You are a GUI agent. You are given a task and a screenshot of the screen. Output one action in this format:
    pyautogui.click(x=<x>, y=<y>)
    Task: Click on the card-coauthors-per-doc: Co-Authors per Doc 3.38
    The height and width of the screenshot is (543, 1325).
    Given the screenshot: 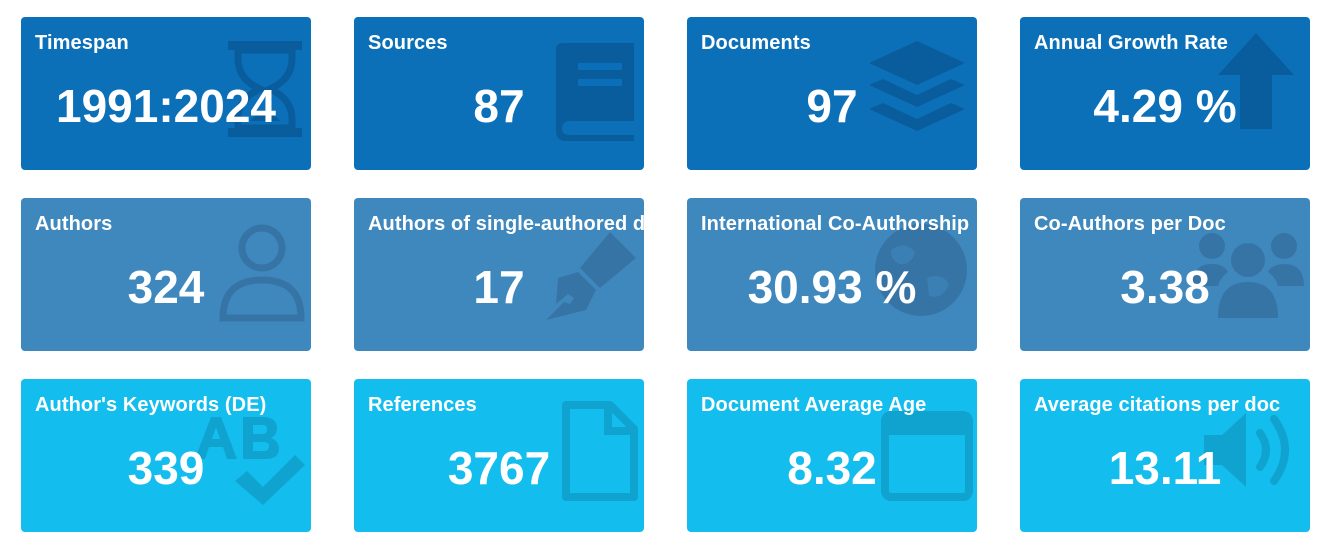 What is the action you would take?
    pyautogui.click(x=1165, y=274)
    